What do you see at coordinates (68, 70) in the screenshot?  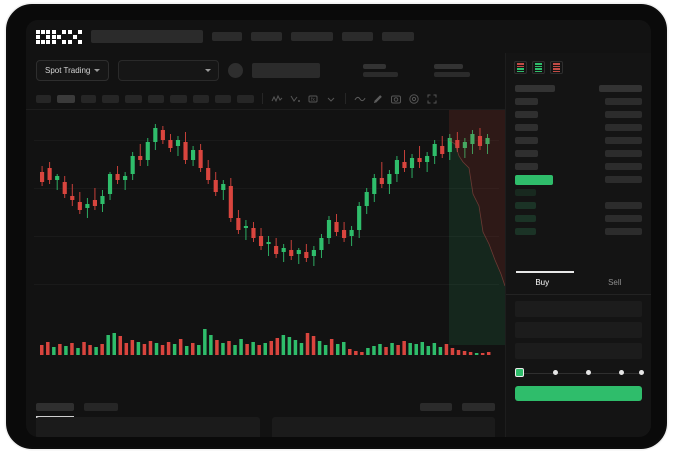 I see `market-type-label: Spot Trading` at bounding box center [68, 70].